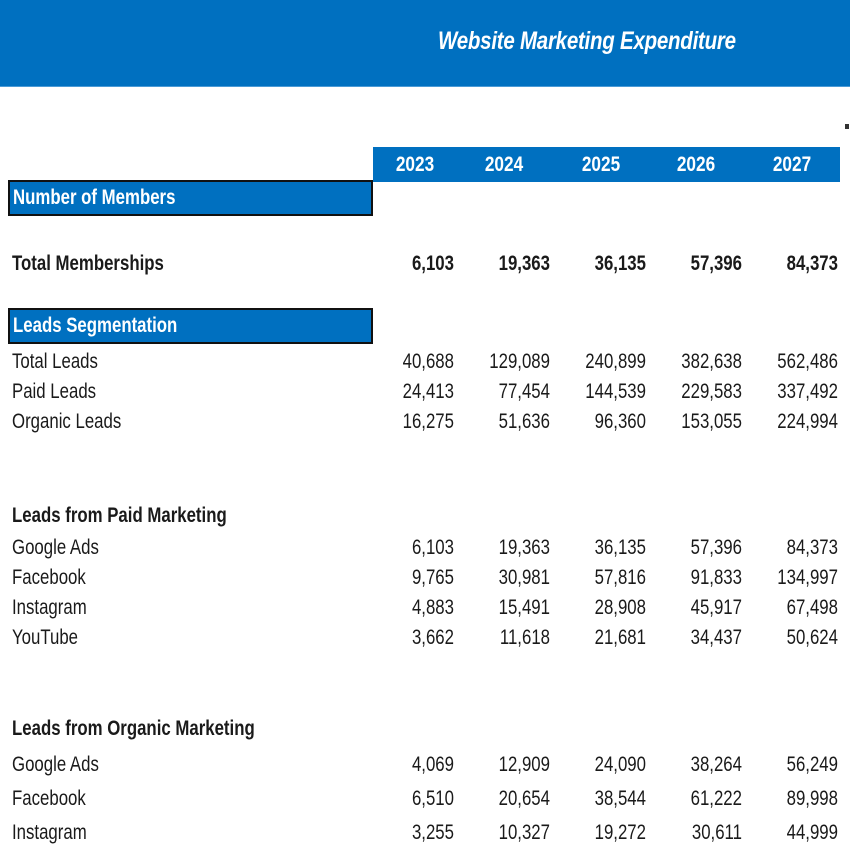 The height and width of the screenshot is (850, 850). What do you see at coordinates (425, 43) in the screenshot?
I see `title-band: Website Marketing Expenditure` at bounding box center [425, 43].